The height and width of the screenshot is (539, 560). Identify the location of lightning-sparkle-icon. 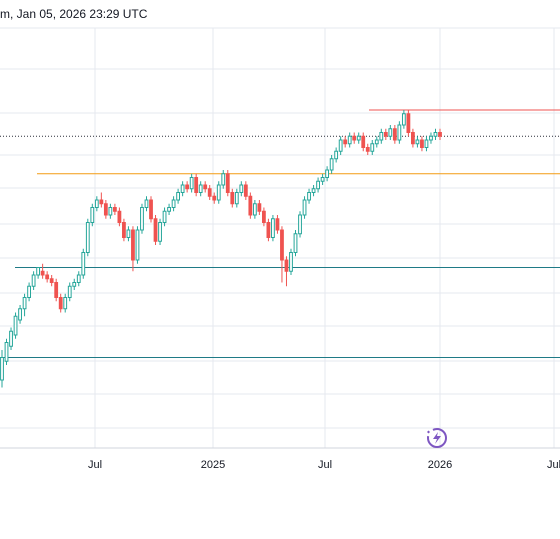
(437, 438).